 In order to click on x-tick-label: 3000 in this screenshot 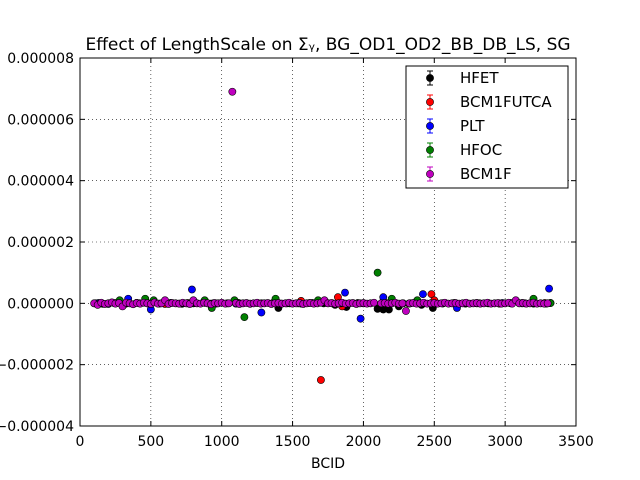, I will do `click(505, 442)`.